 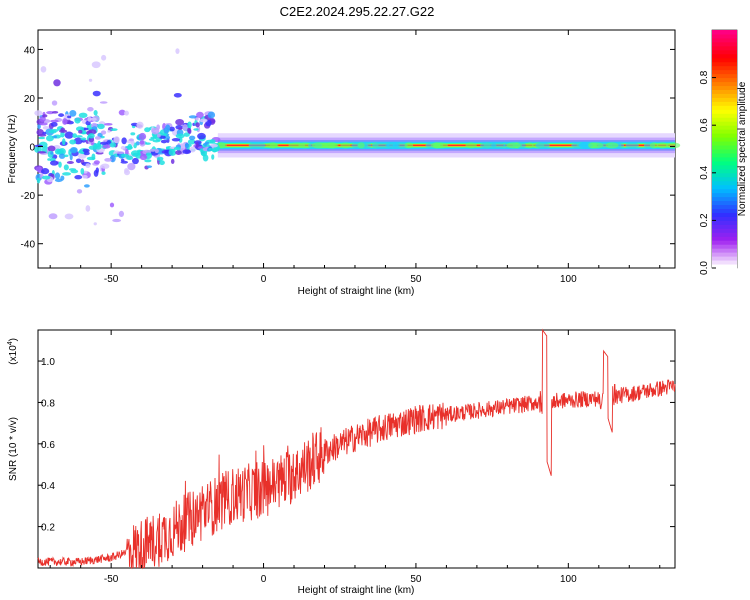 I want to click on y-tick-label: 1.0, so click(x=48, y=362).